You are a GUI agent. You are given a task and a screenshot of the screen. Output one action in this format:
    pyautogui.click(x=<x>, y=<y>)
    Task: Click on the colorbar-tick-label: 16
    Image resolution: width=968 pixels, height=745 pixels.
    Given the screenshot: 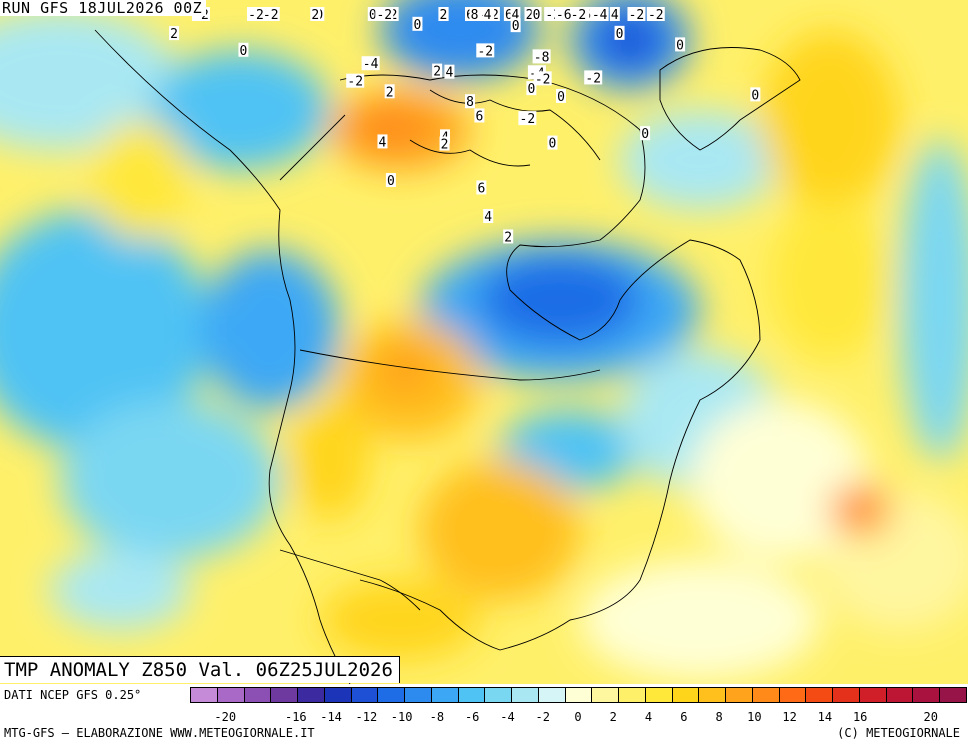 What is the action you would take?
    pyautogui.click(x=860, y=717)
    